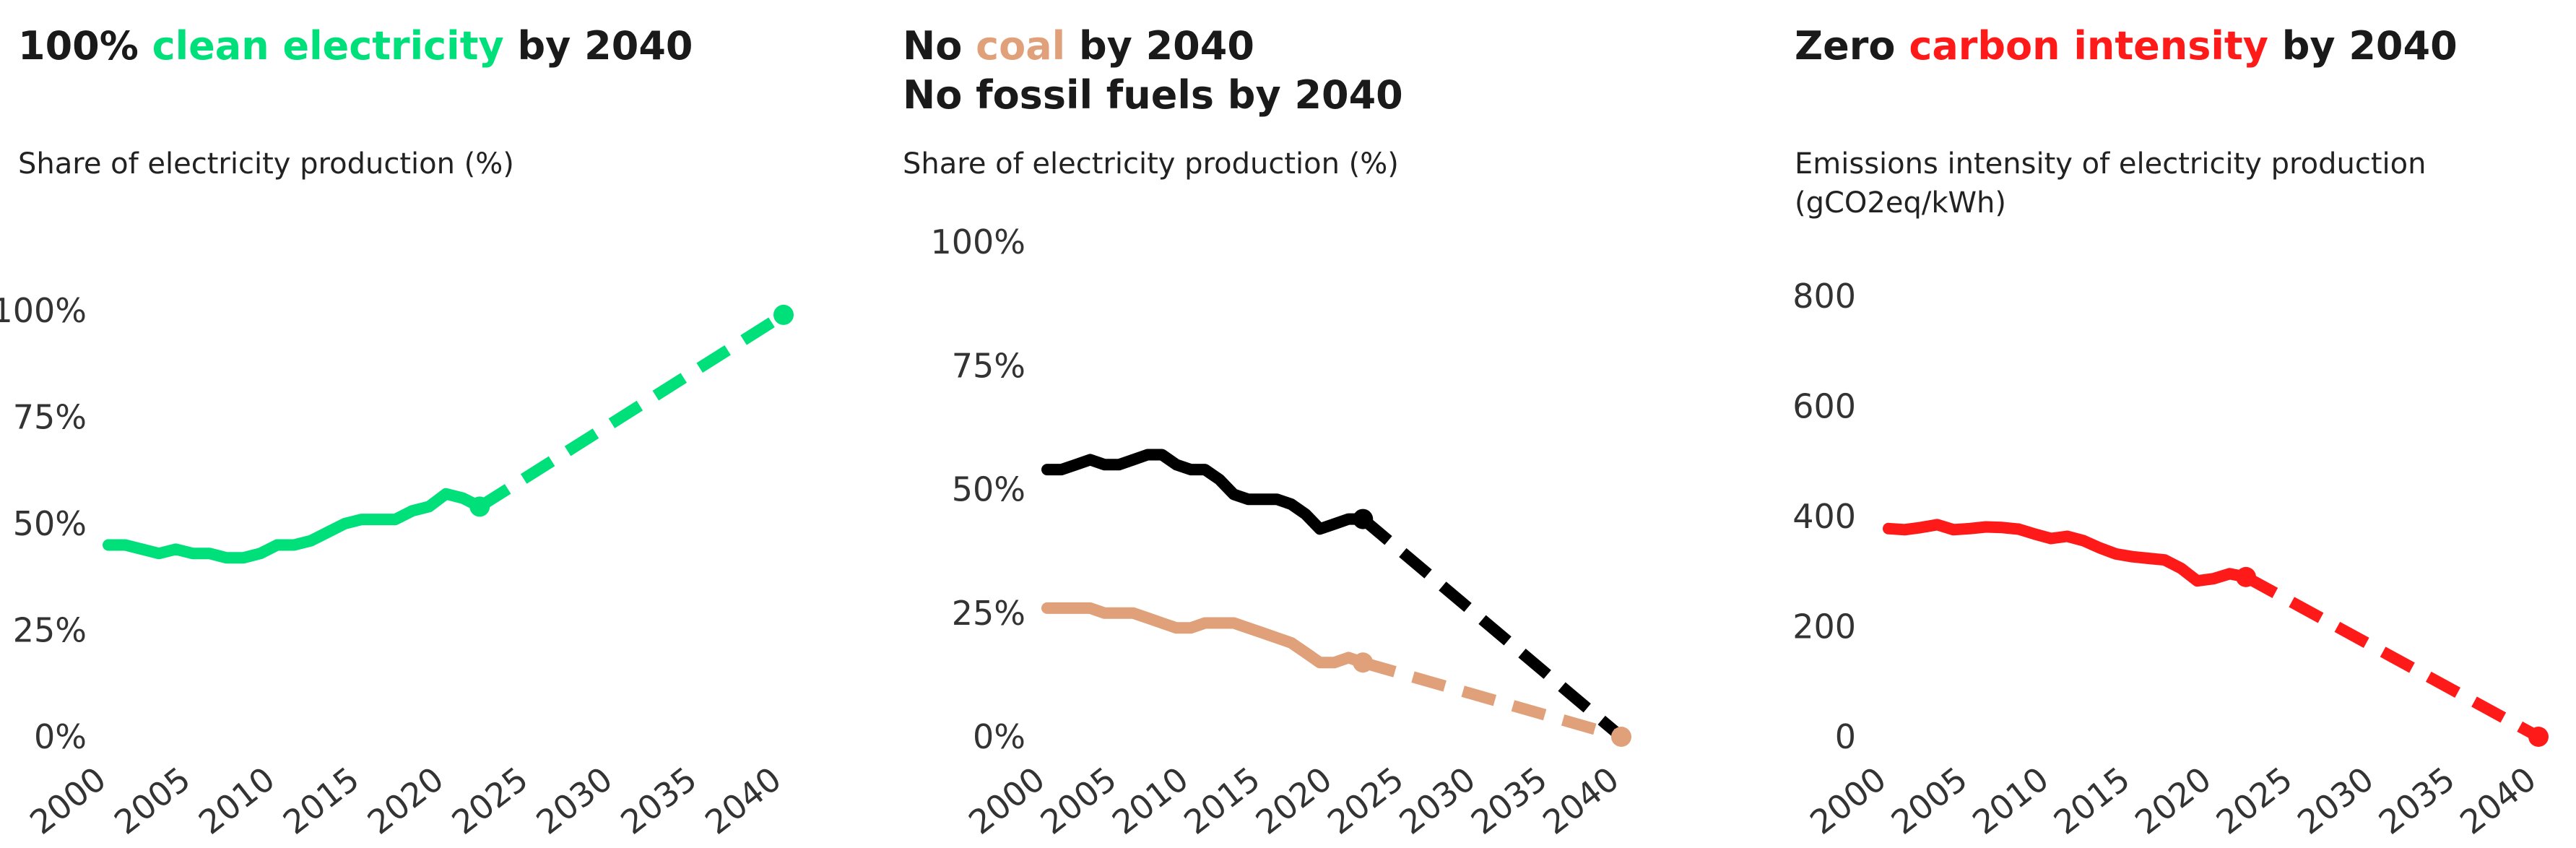  What do you see at coordinates (1492, 700) in the screenshot?
I see `series-1-projection-line` at bounding box center [1492, 700].